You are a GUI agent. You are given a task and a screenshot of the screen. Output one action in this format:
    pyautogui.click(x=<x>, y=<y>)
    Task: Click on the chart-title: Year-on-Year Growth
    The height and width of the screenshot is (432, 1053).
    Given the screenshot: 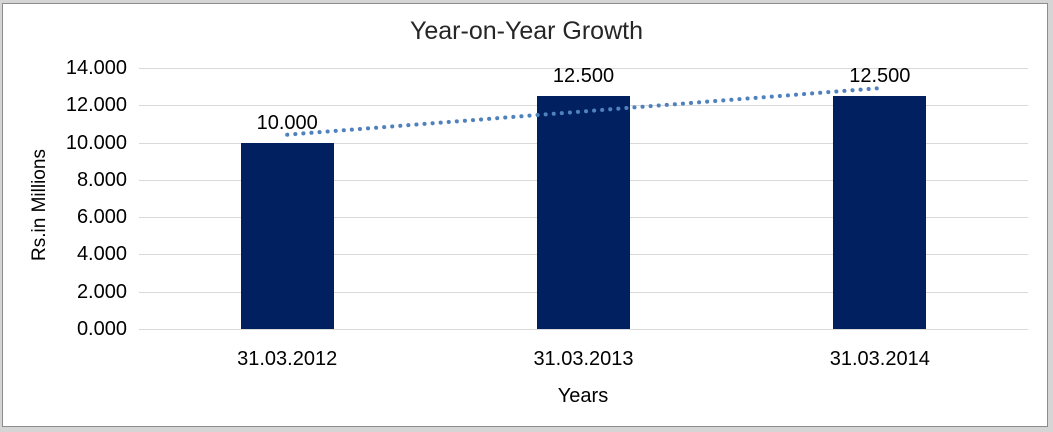 What is the action you would take?
    pyautogui.click(x=526, y=31)
    